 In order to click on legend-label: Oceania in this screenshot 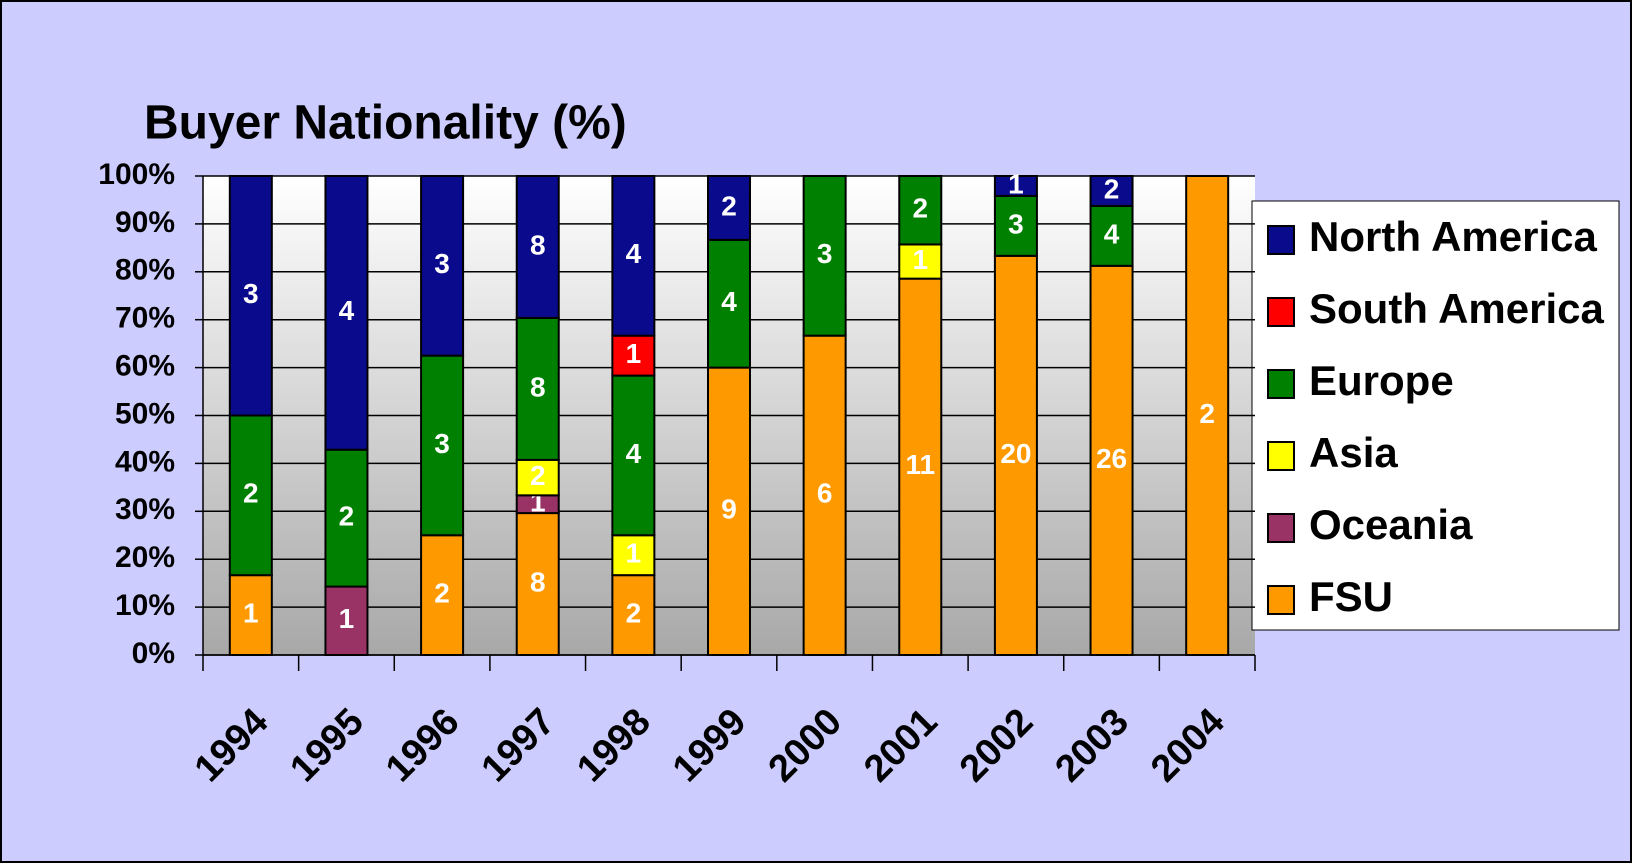, I will do `click(1391, 524)`.